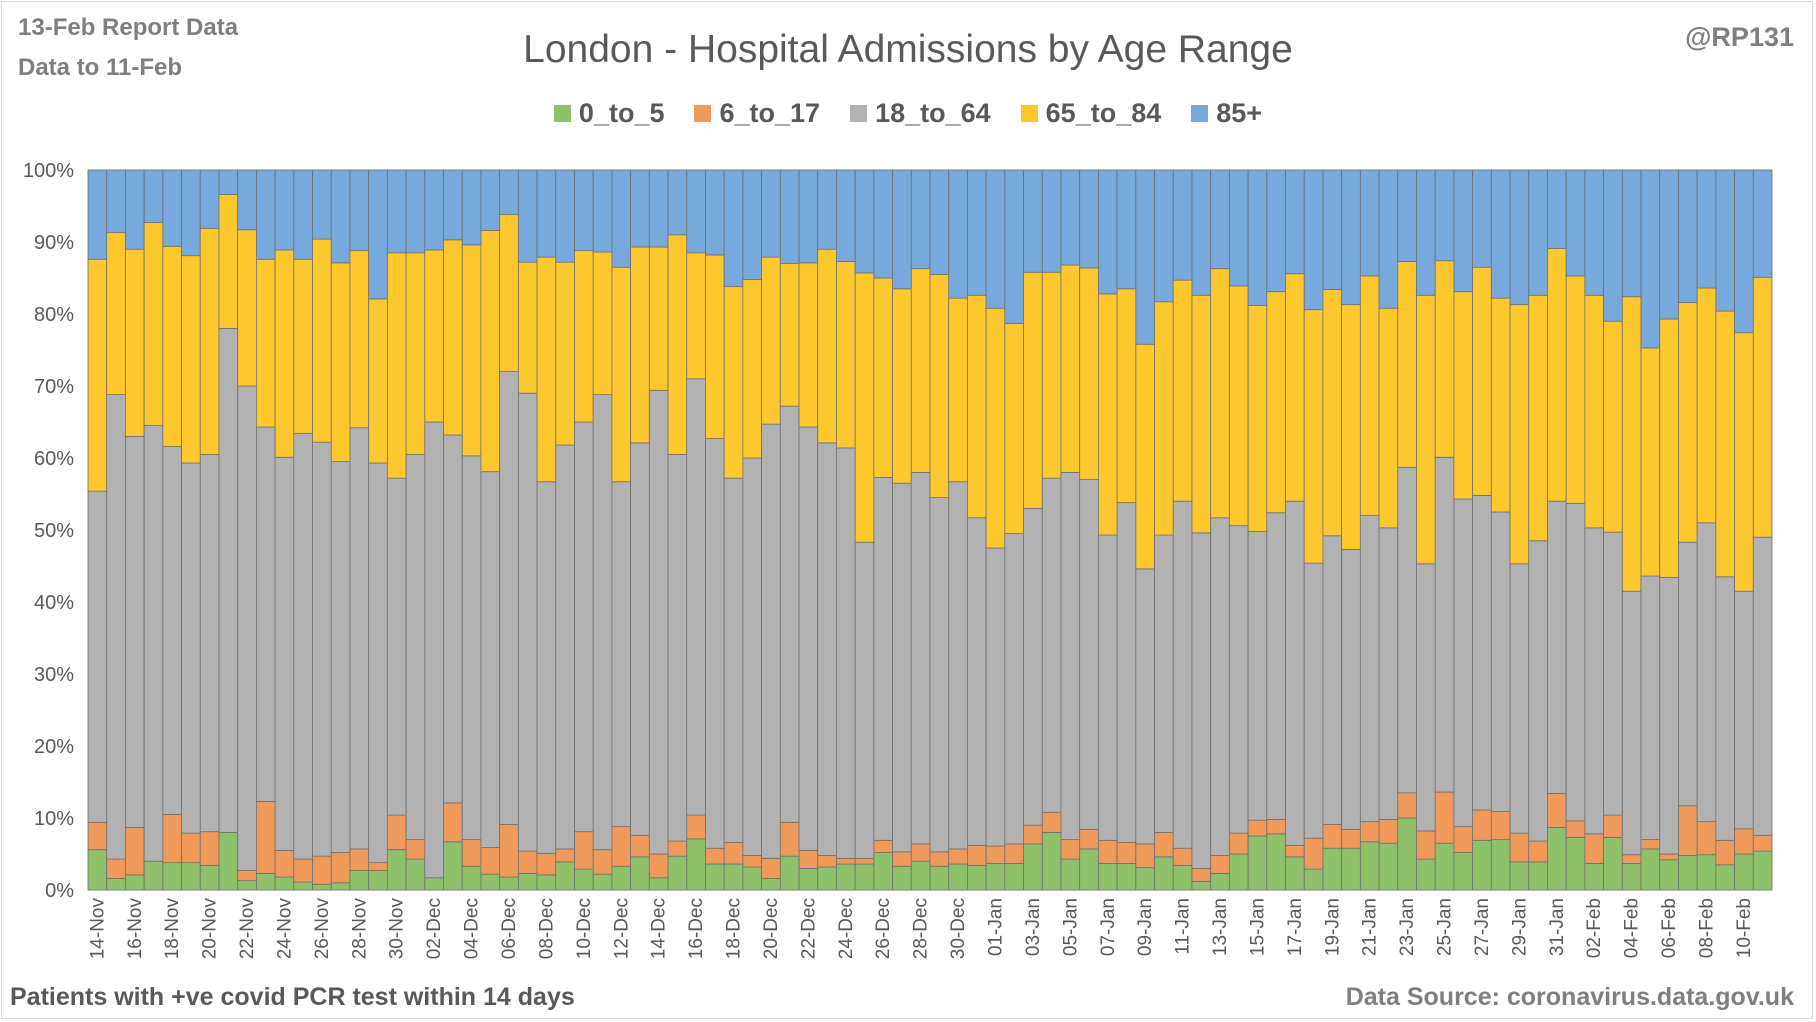 This screenshot has width=1816, height=1022. I want to click on x-tick-label: 09-Jan, so click(1145, 927).